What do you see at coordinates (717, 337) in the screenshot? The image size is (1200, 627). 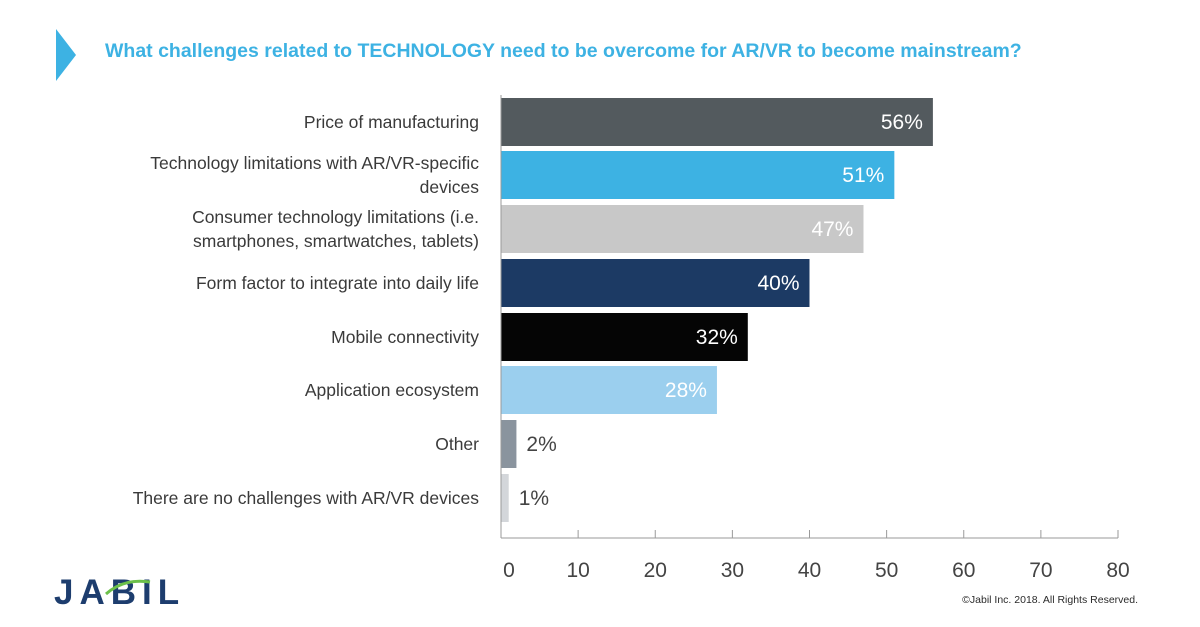 I see `value-label-4: 32%` at bounding box center [717, 337].